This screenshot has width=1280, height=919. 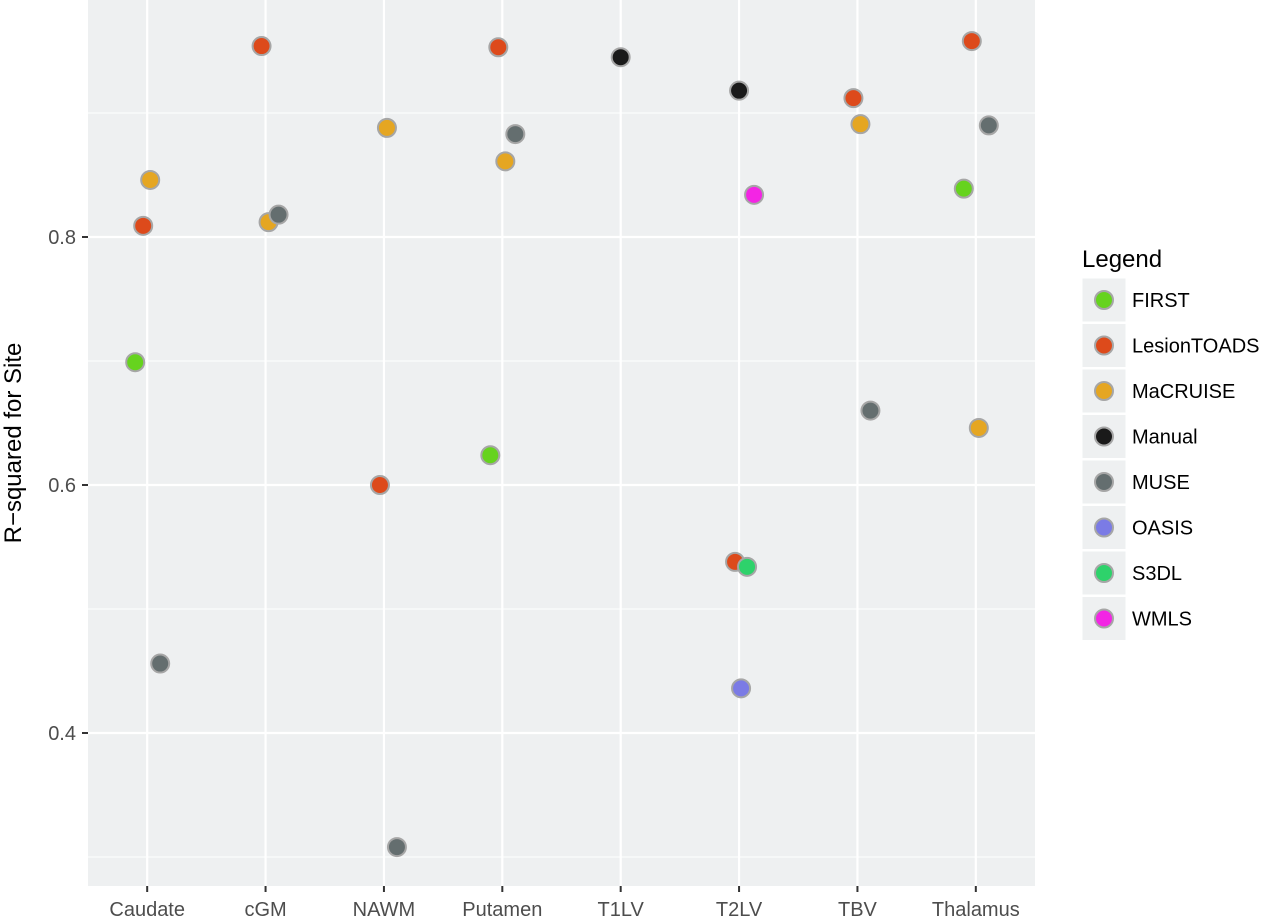 I want to click on legend-label: MUSE, so click(x=1161, y=483).